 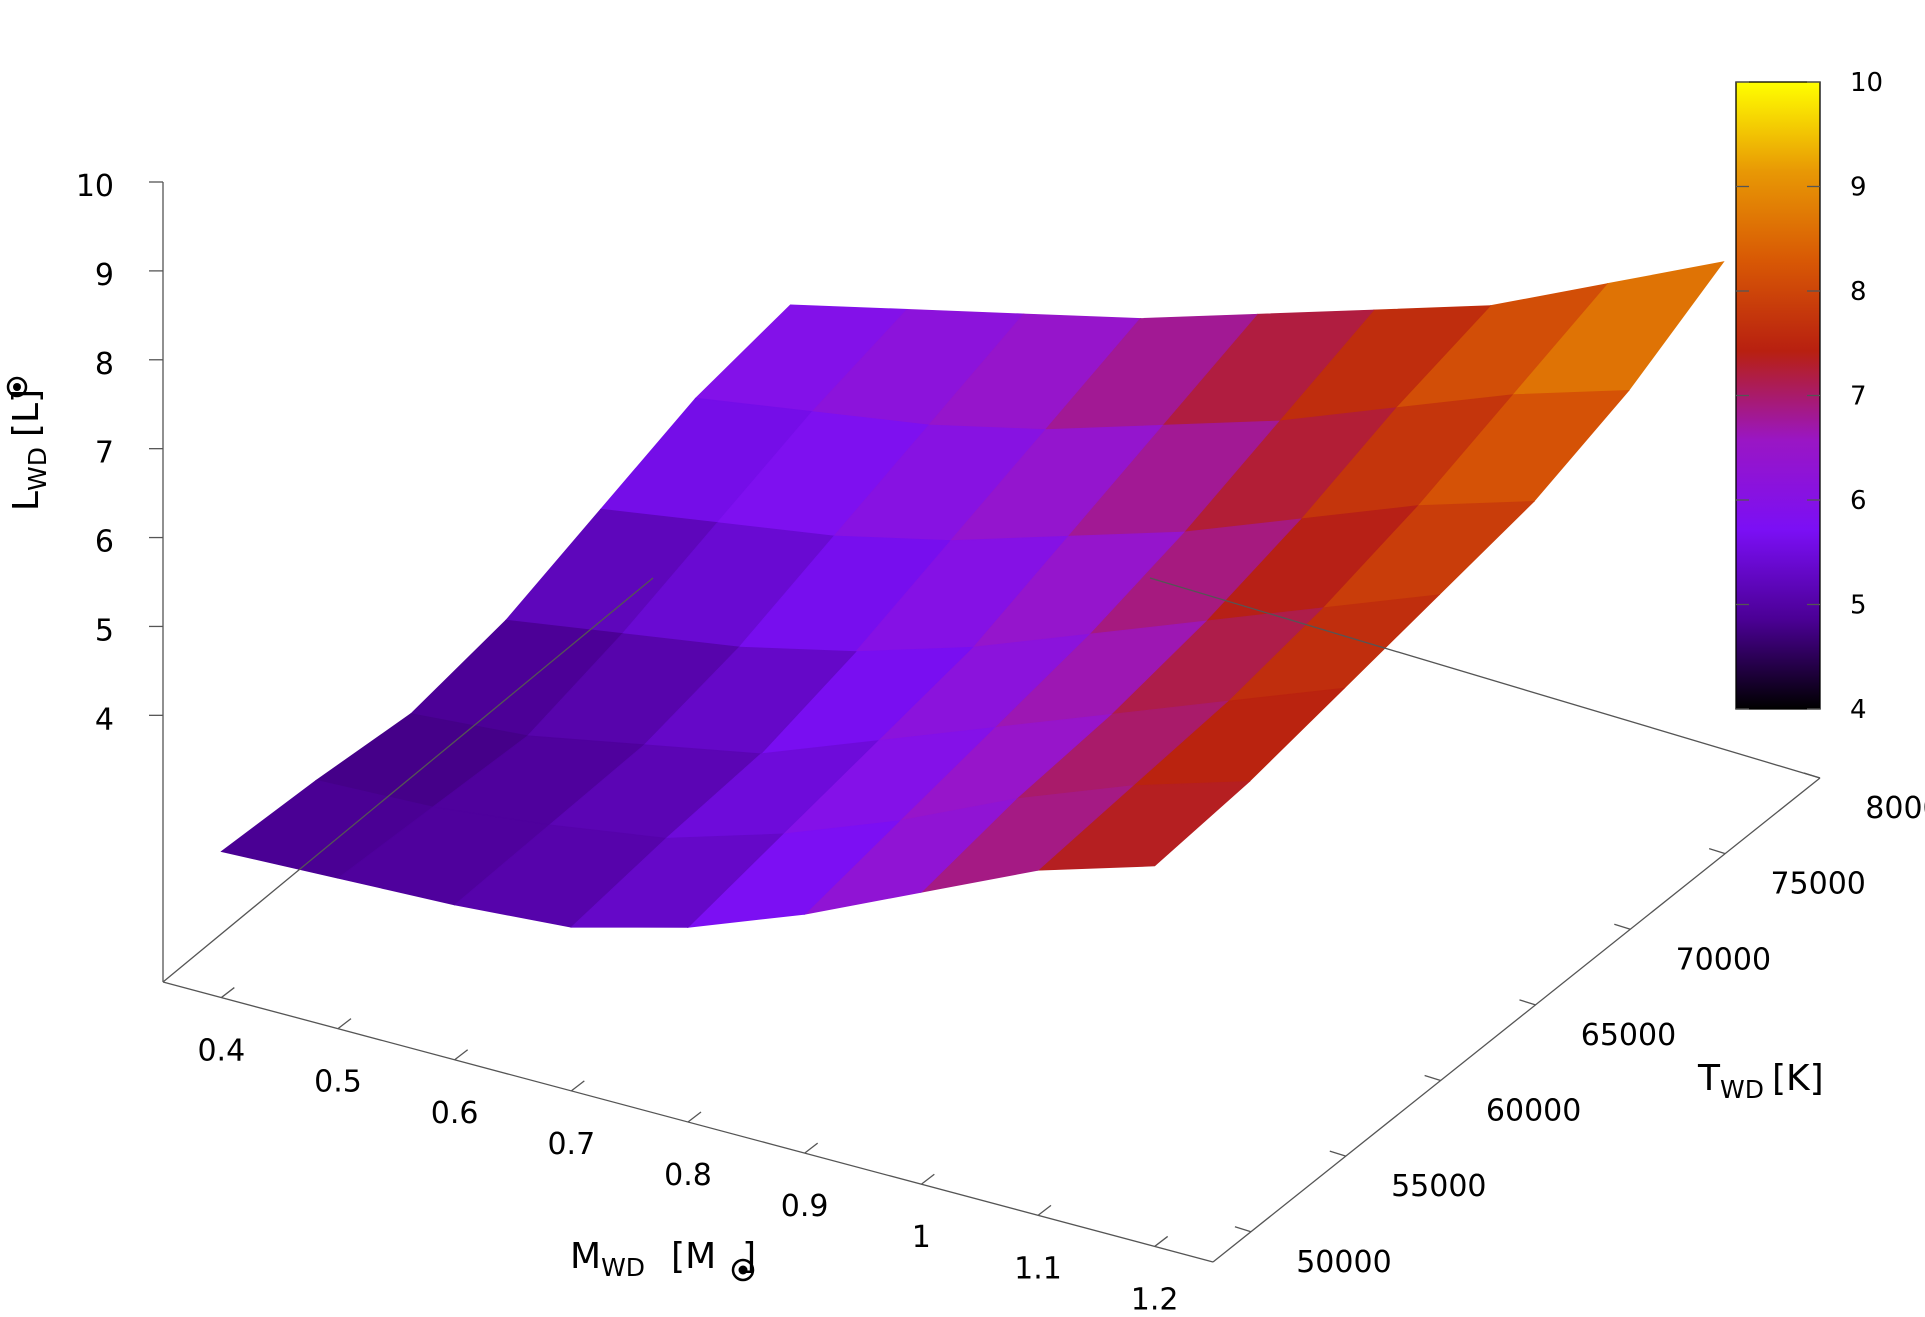 I want to click on y-title-main: T, so click(x=1709, y=1078).